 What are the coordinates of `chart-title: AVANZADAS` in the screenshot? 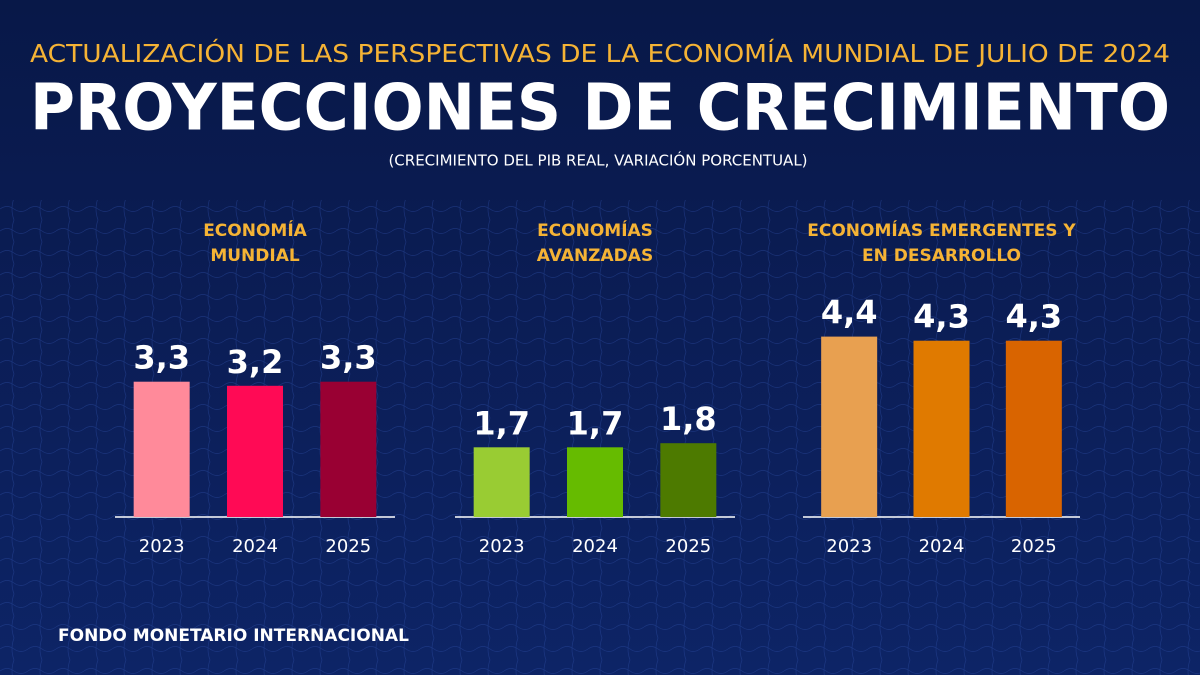 It's located at (595, 256).